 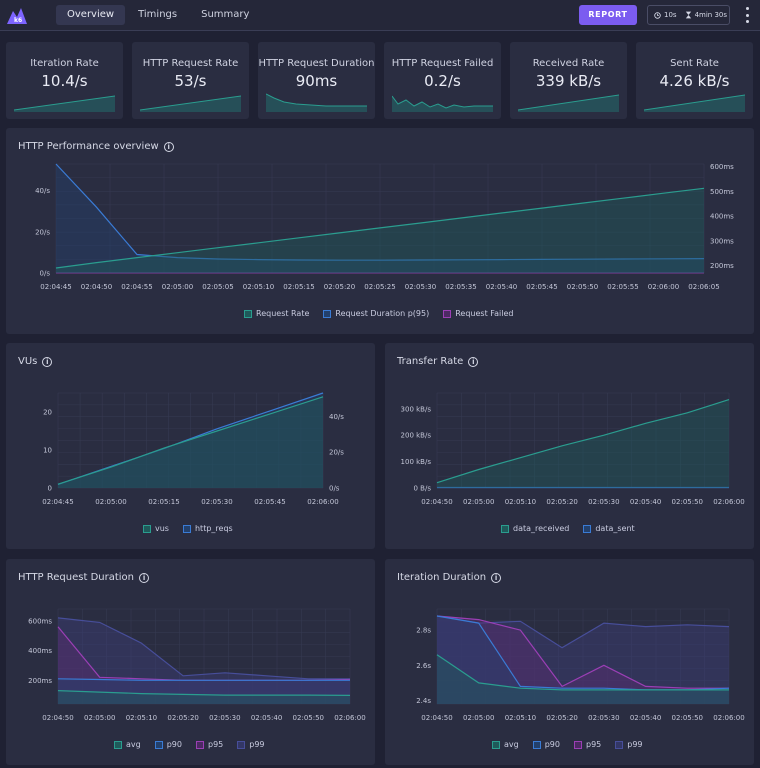 I want to click on legend-item-request-duration: Request Duration p(95), so click(x=376, y=313).